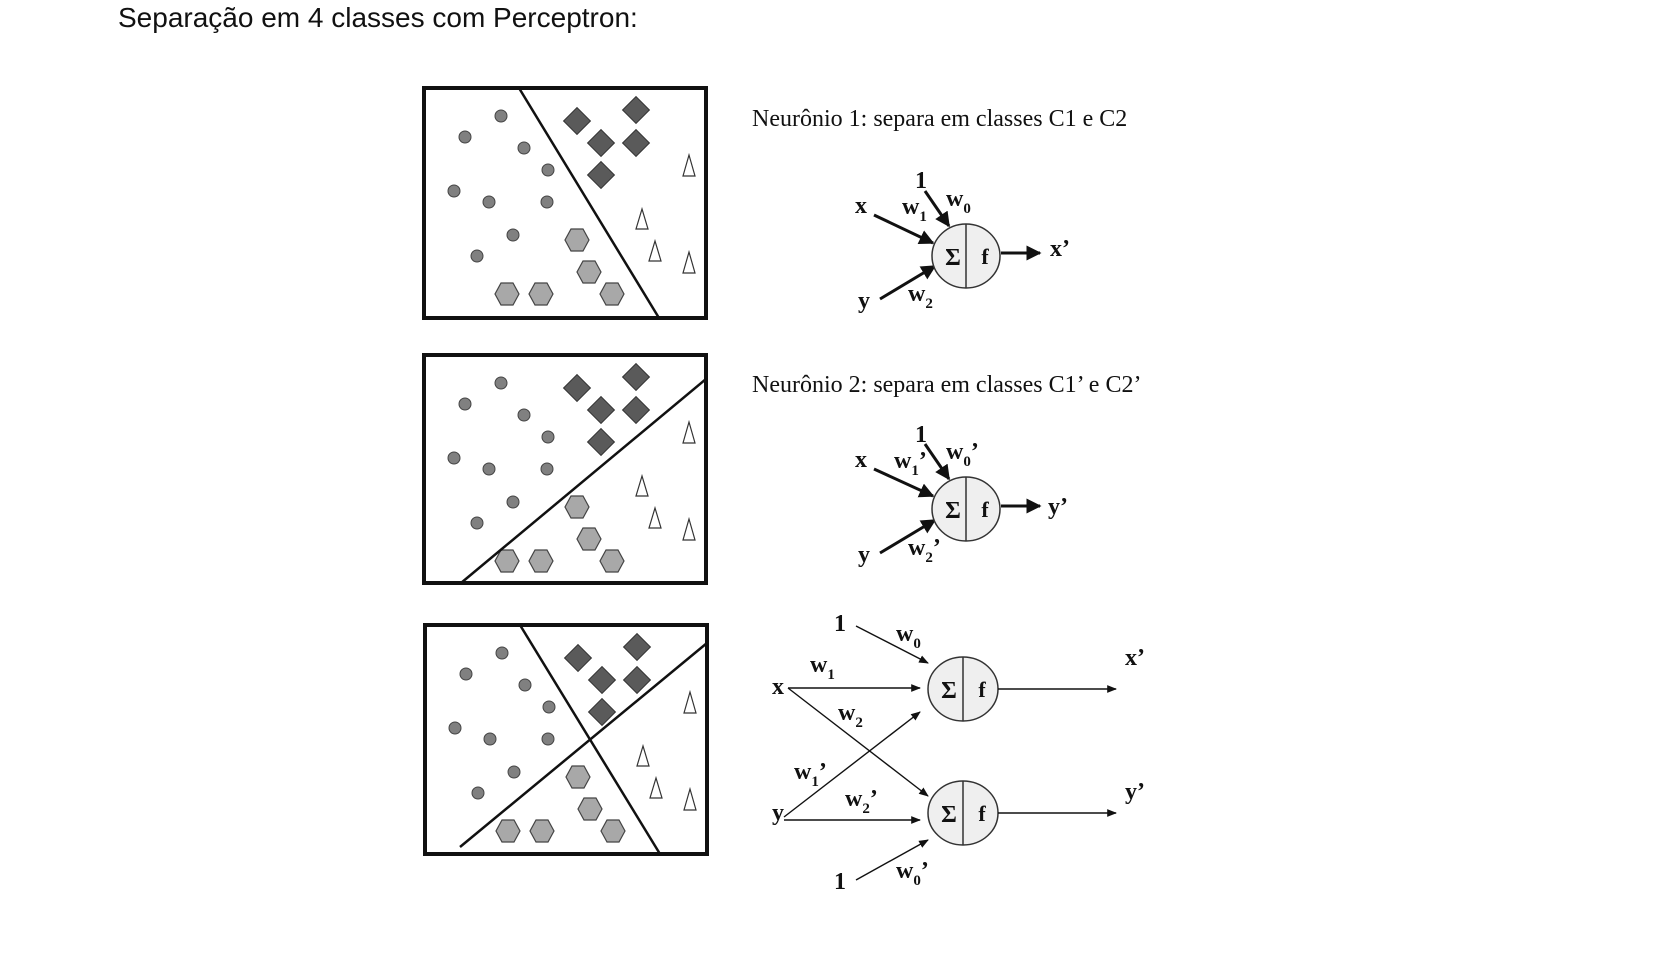 The height and width of the screenshot is (963, 1654). I want to click on bias-top-arrow, so click(892, 644).